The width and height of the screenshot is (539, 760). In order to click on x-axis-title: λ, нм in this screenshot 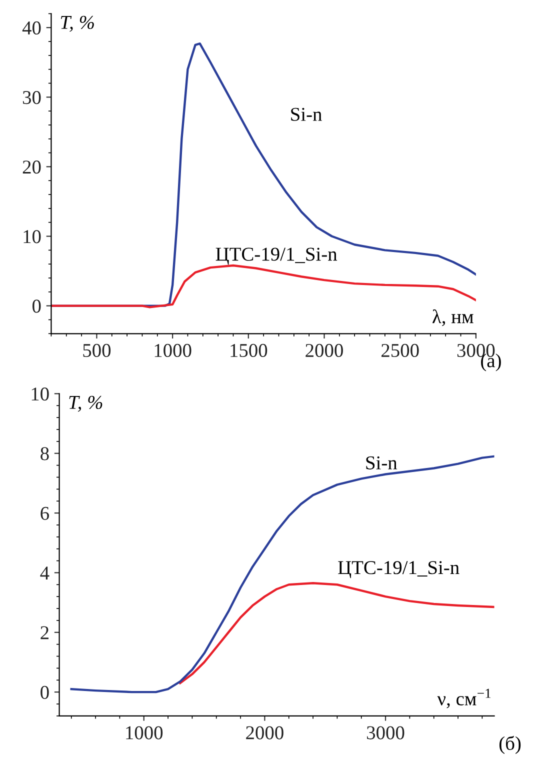, I will do `click(453, 317)`.